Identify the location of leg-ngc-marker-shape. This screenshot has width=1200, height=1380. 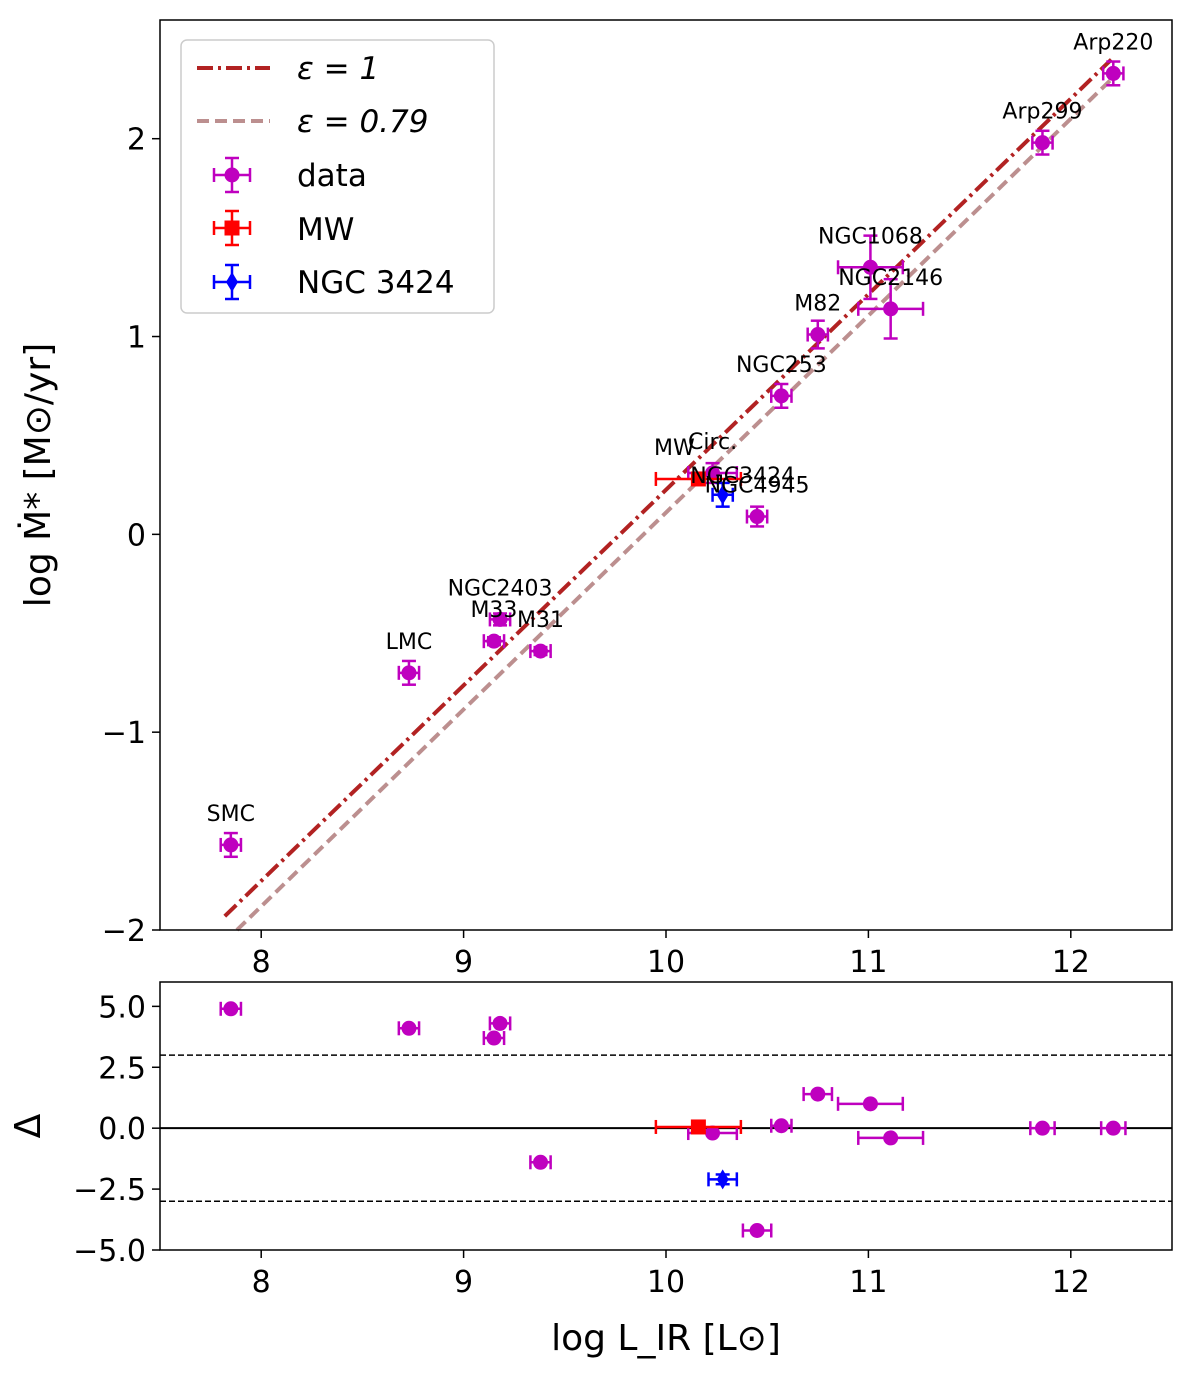
(232, 282).